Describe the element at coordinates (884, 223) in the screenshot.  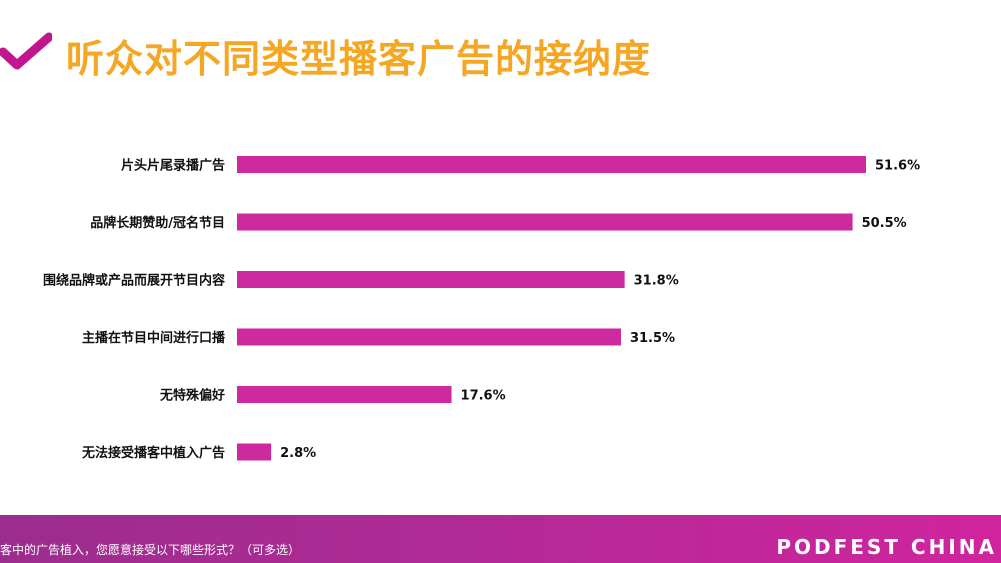
I see `value-label: 50.5%` at that location.